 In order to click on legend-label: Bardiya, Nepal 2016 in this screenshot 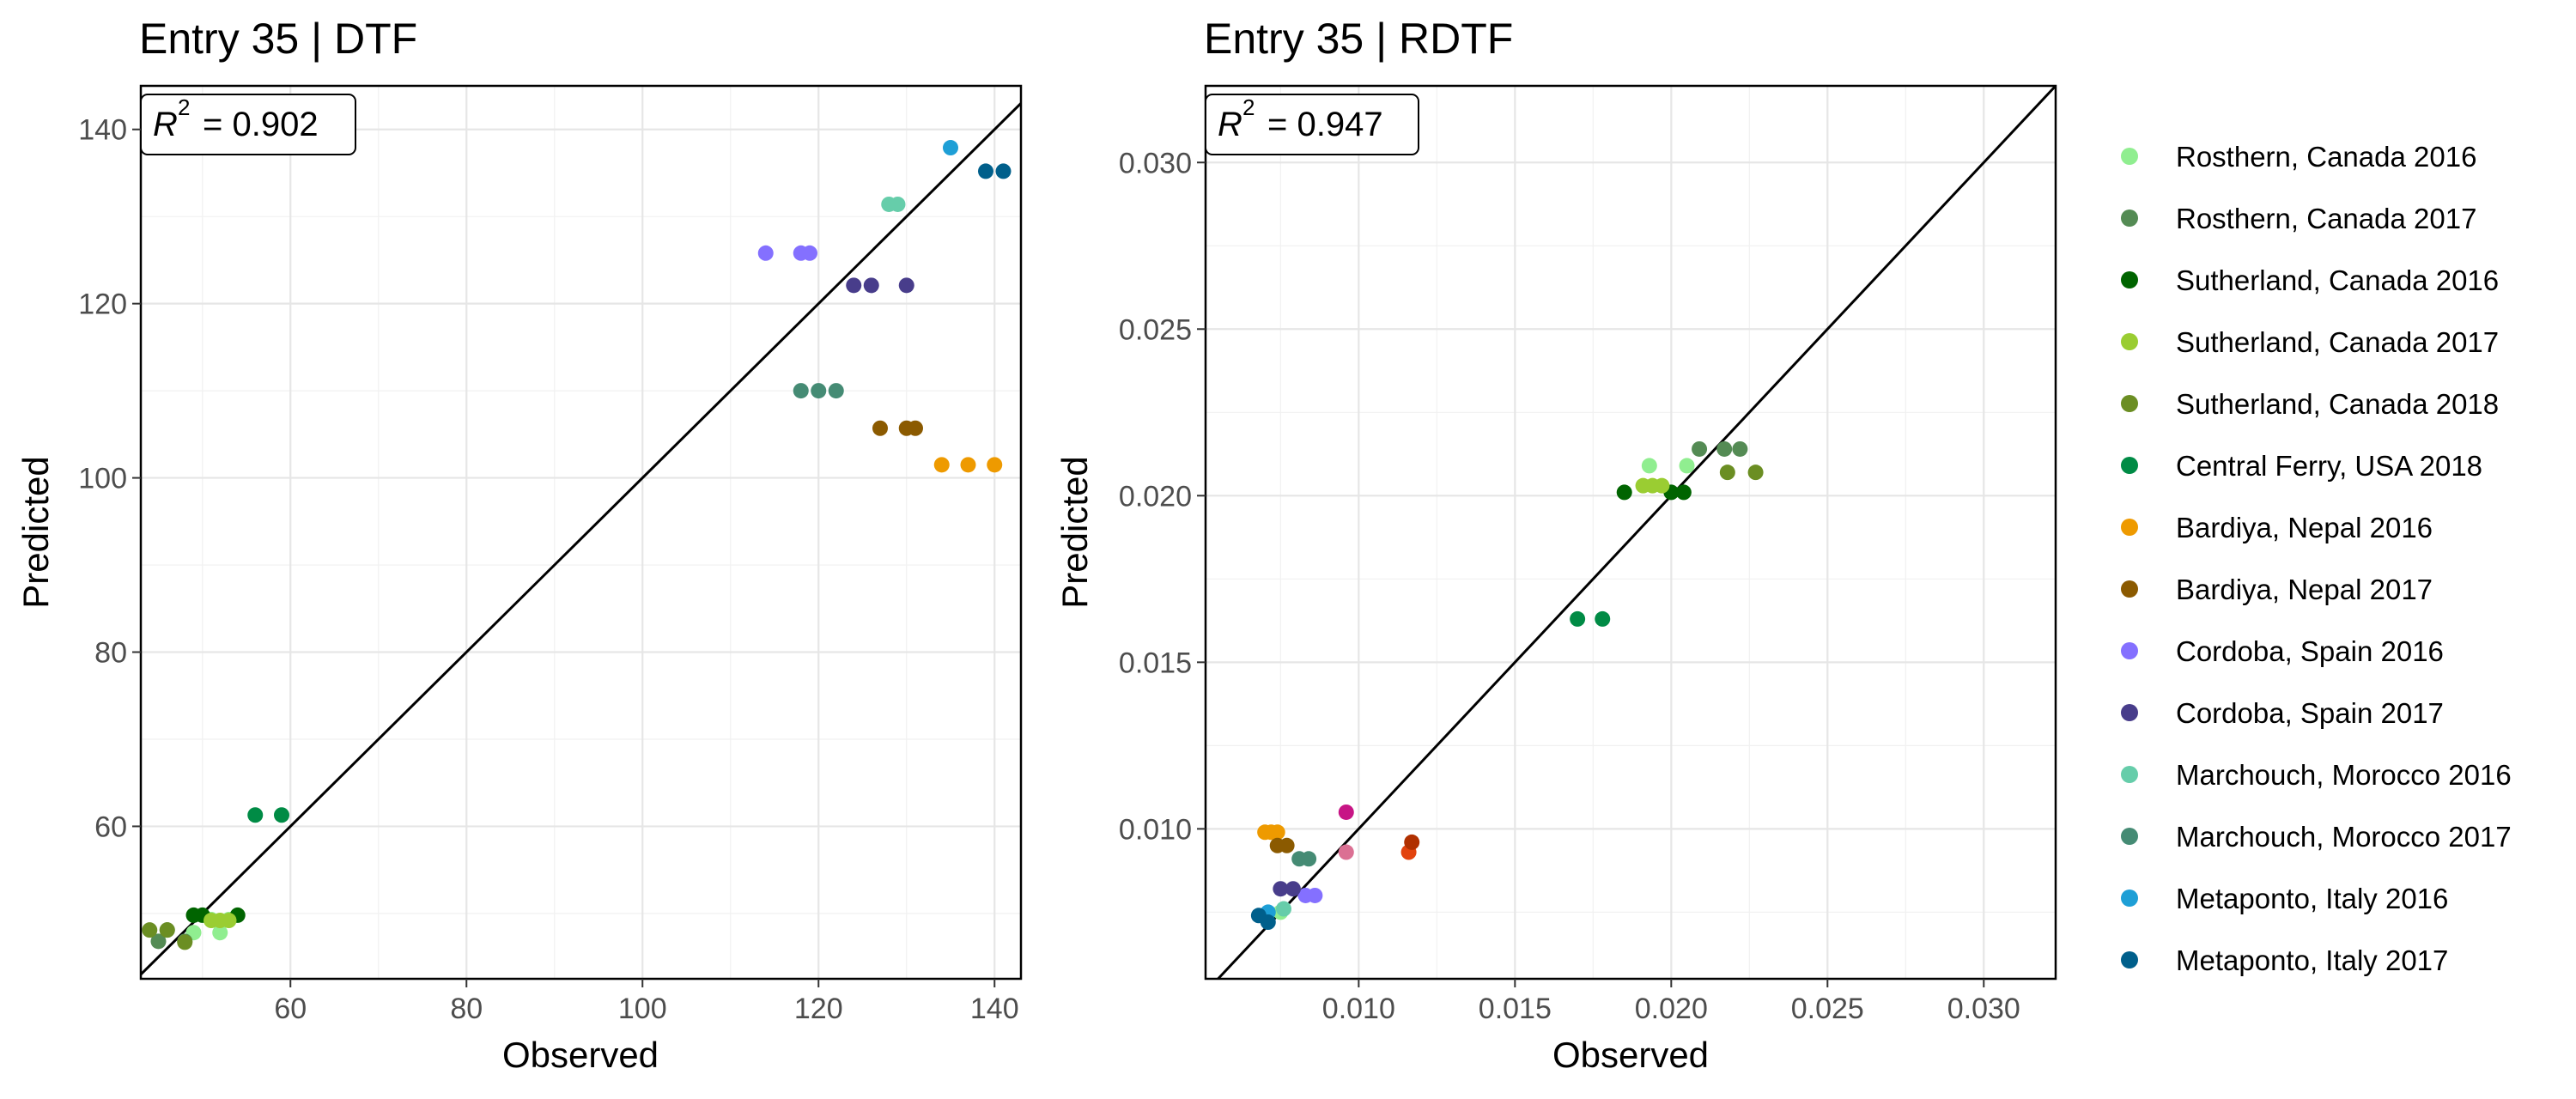, I will do `click(2304, 527)`.